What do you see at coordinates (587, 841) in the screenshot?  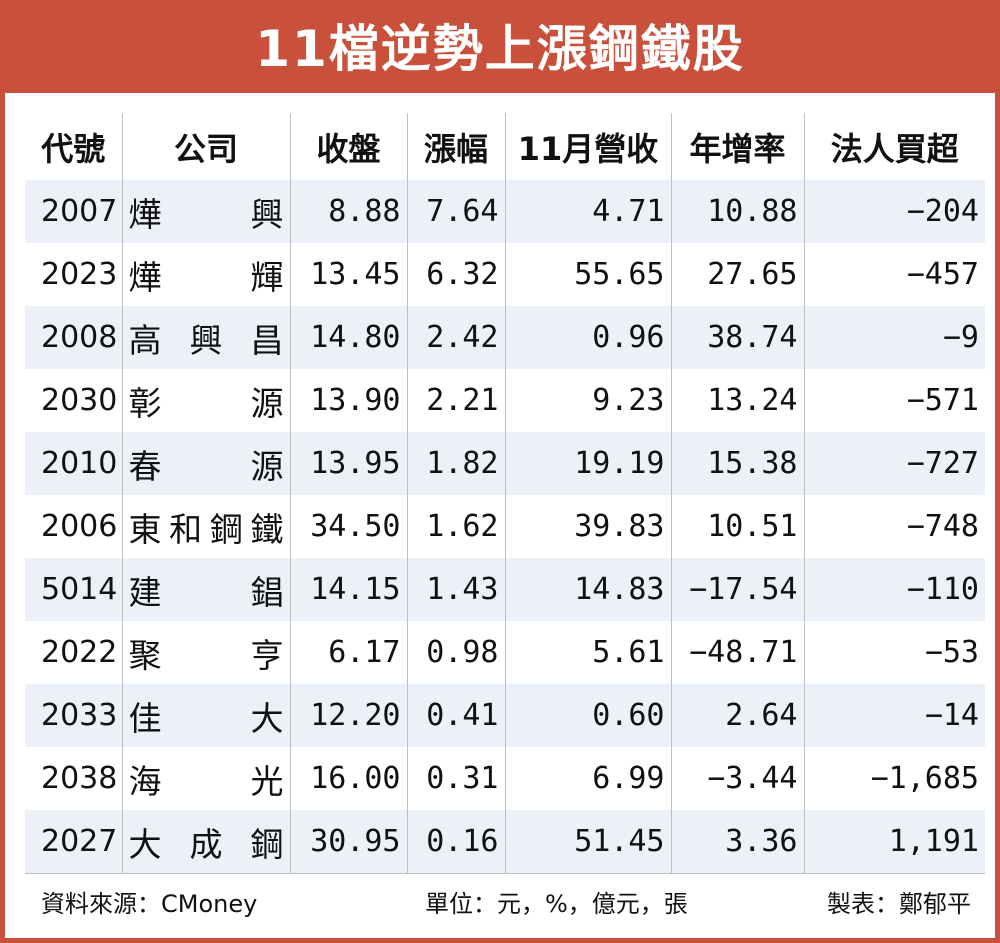 I see `cell-revenue: 51.45` at bounding box center [587, 841].